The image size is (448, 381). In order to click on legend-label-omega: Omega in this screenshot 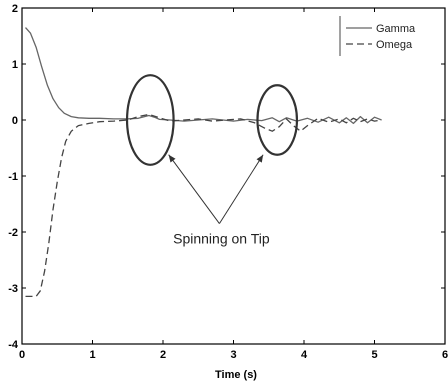, I will do `click(394, 45)`.